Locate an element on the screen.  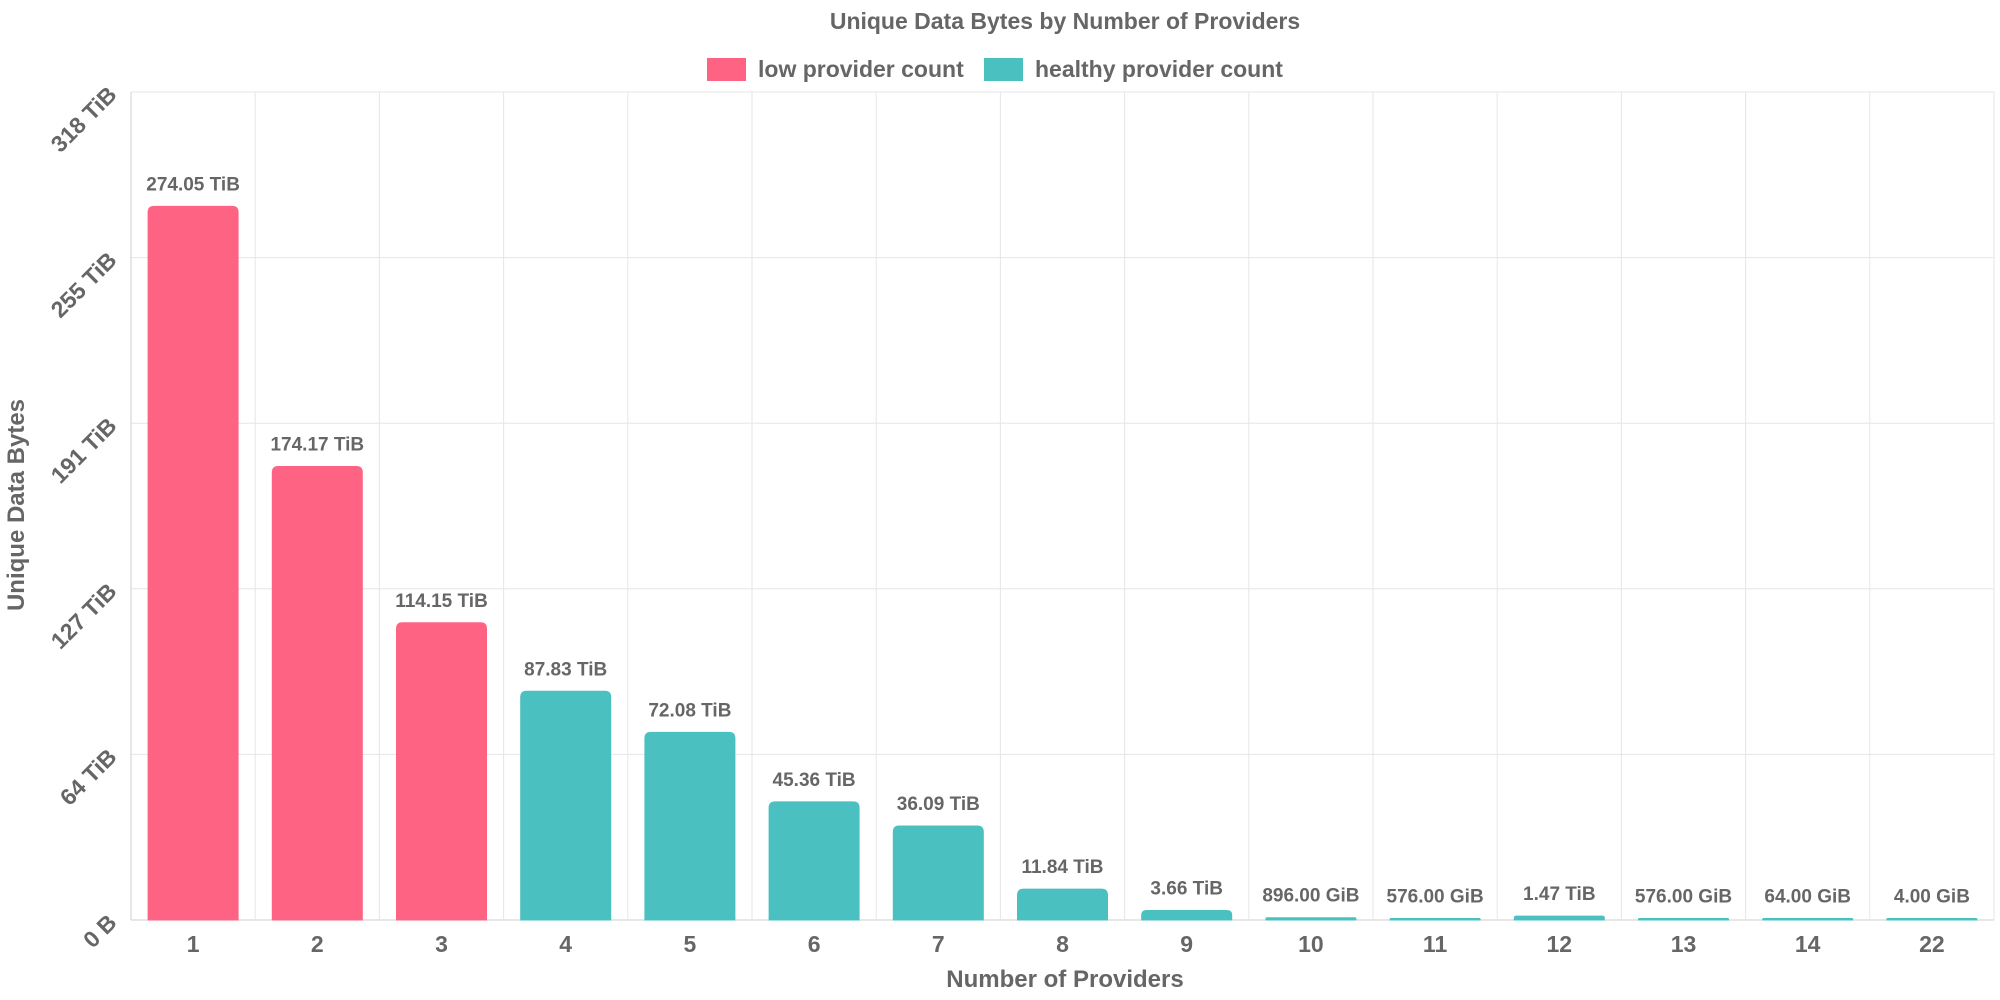
x-tick-label-4: 4 is located at coordinates (565, 944).